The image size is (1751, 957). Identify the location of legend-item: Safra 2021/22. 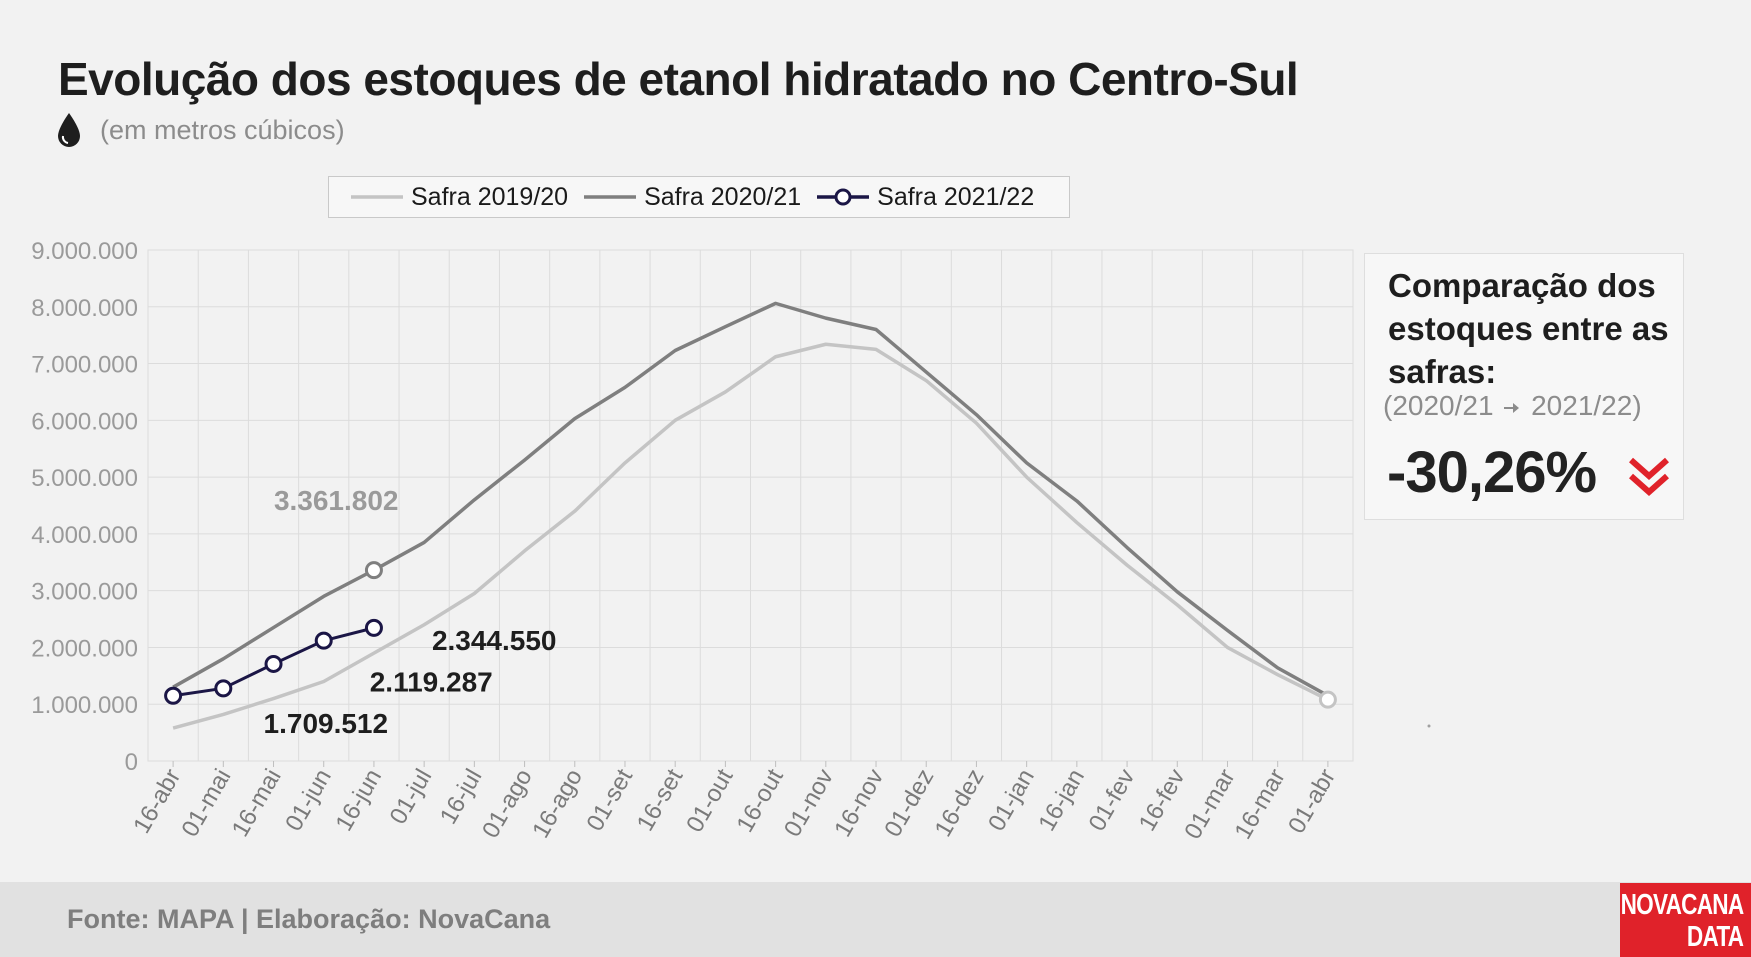
(924, 197).